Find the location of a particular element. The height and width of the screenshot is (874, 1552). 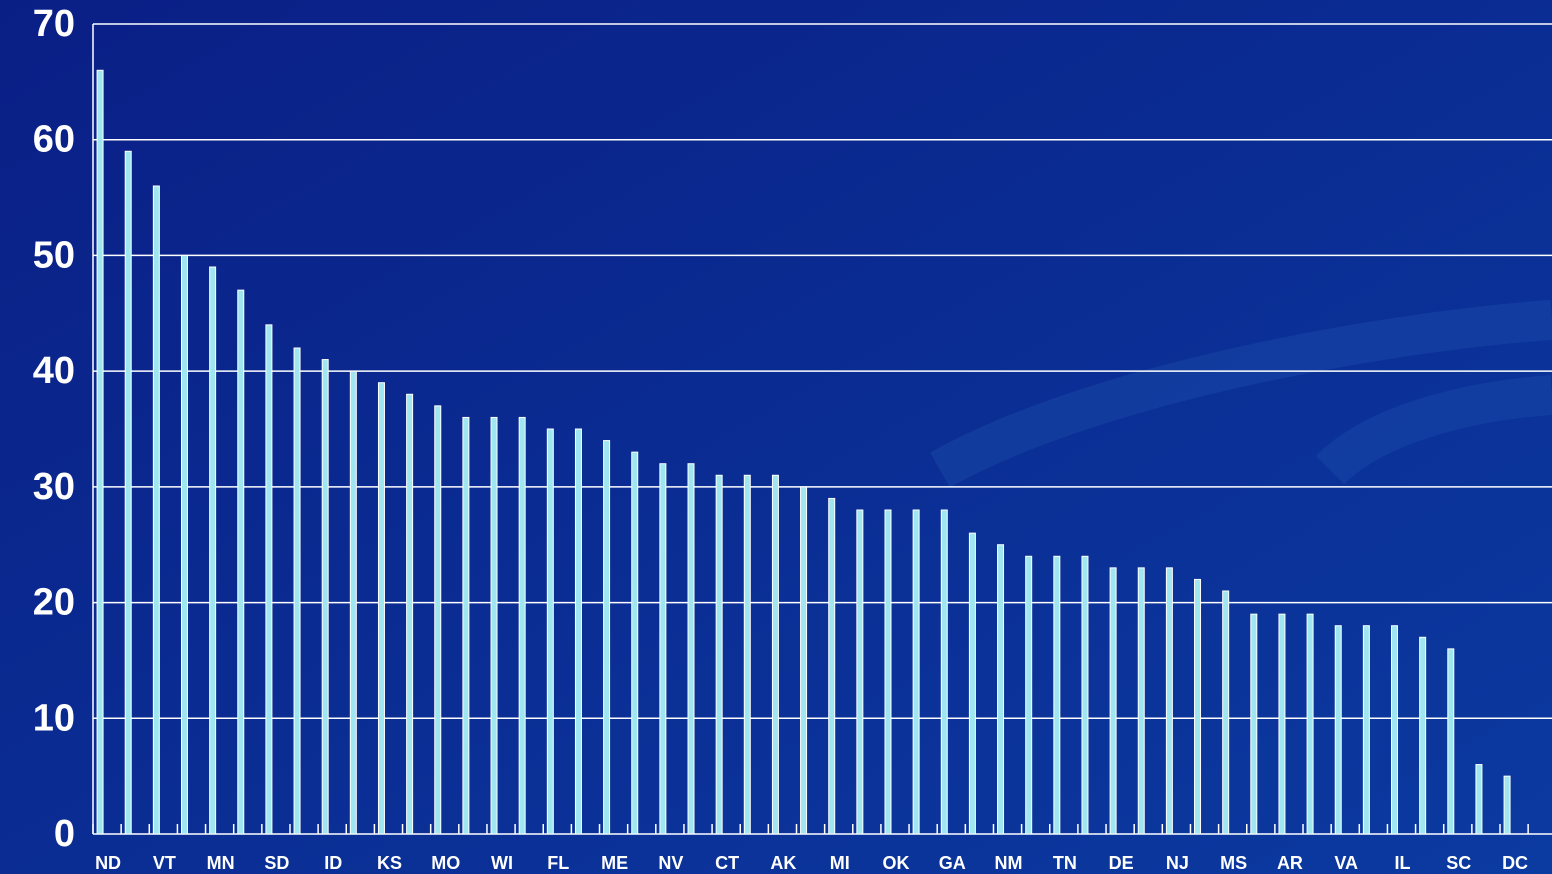

x-tick-label: DC is located at coordinates (1515, 863).